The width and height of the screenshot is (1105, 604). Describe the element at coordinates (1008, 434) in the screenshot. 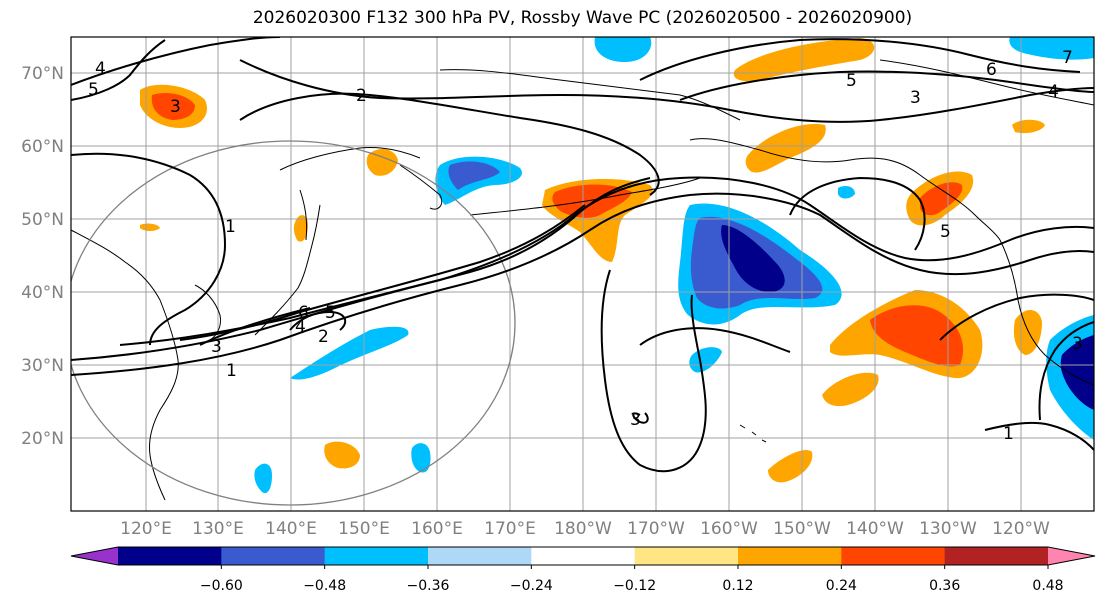

I see `contour-label-14: 1` at that location.